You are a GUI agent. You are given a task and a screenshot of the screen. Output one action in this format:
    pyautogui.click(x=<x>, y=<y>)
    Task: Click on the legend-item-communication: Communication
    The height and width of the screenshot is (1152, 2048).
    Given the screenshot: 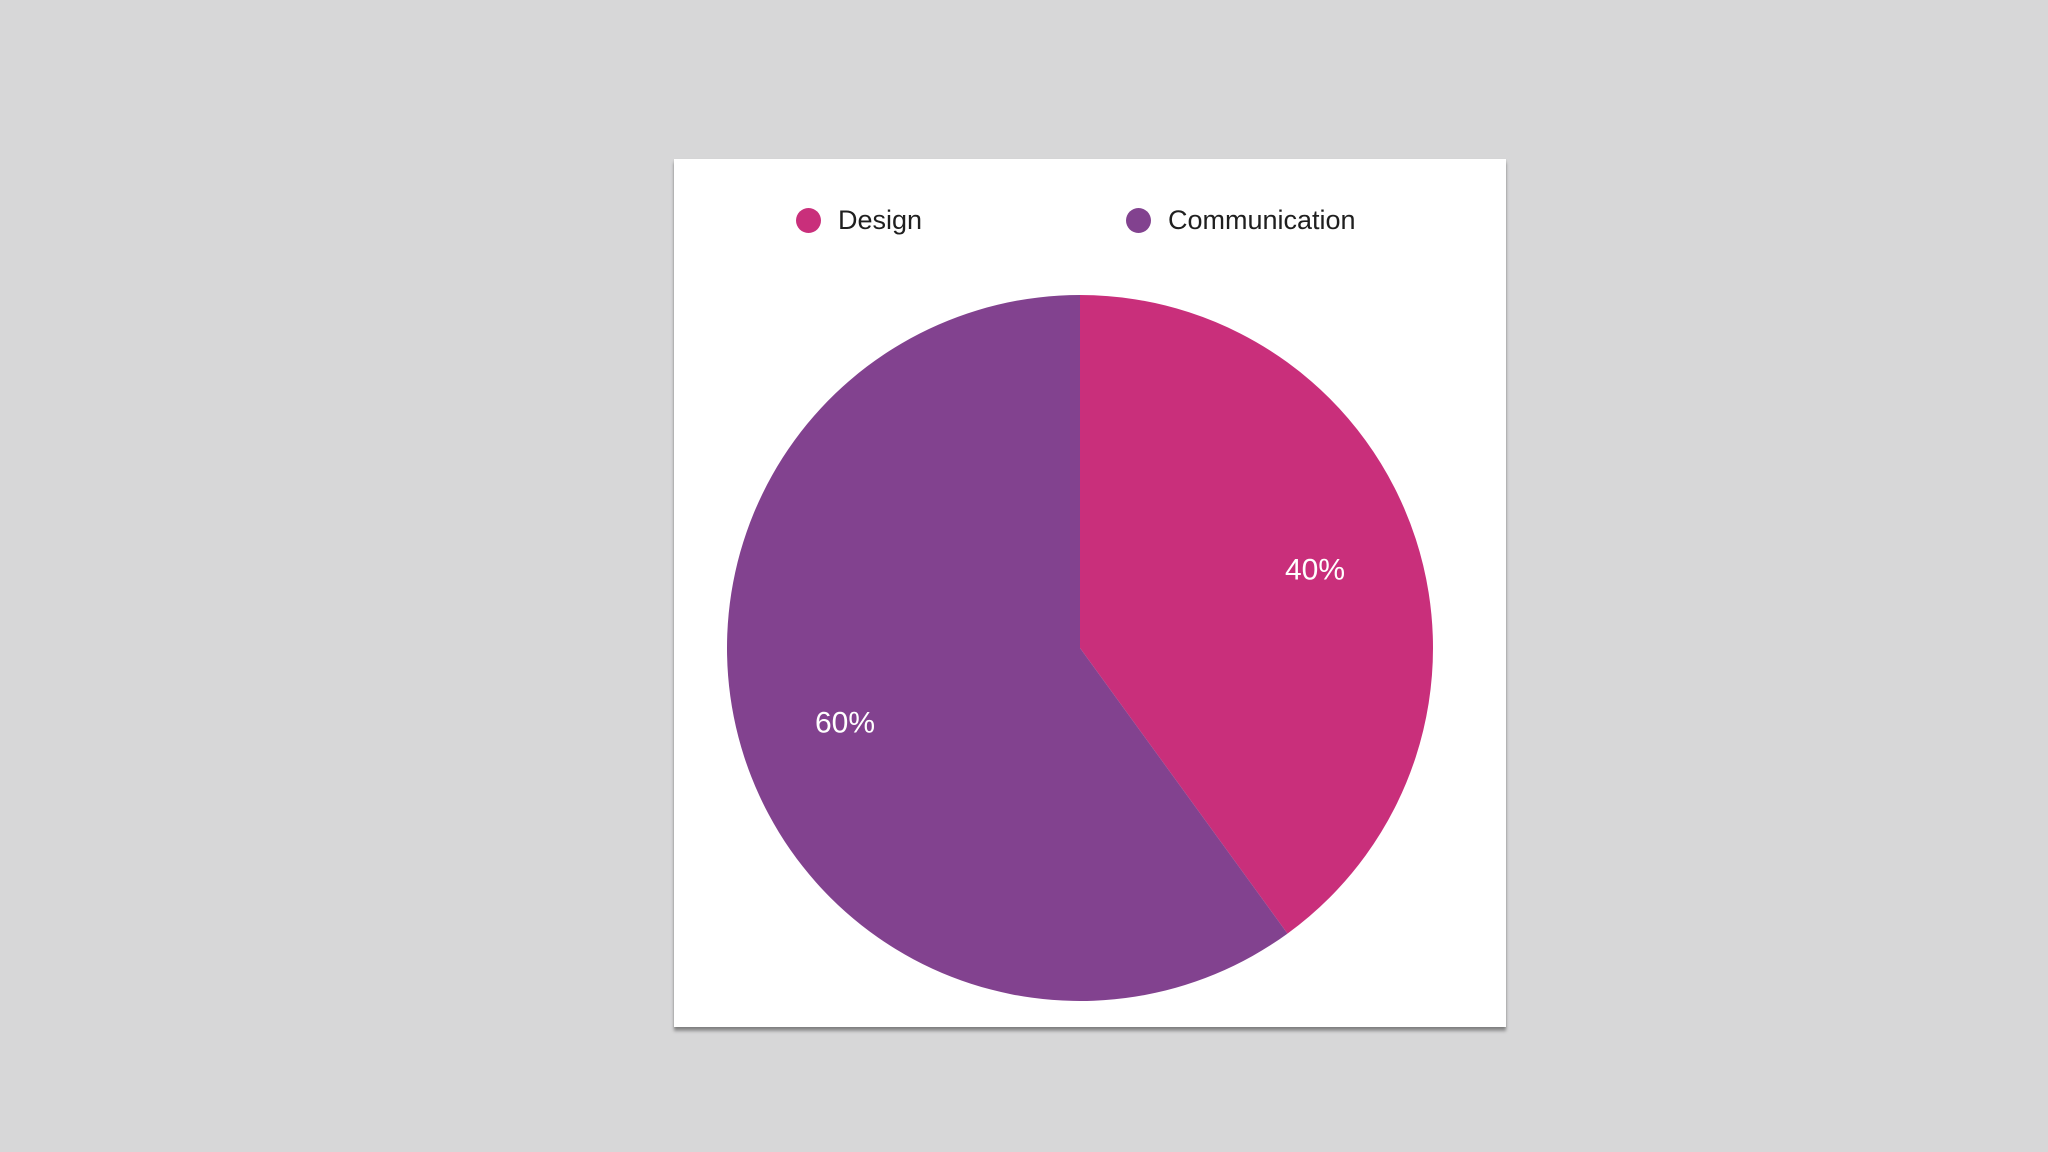 What is the action you would take?
    pyautogui.click(x=1241, y=220)
    